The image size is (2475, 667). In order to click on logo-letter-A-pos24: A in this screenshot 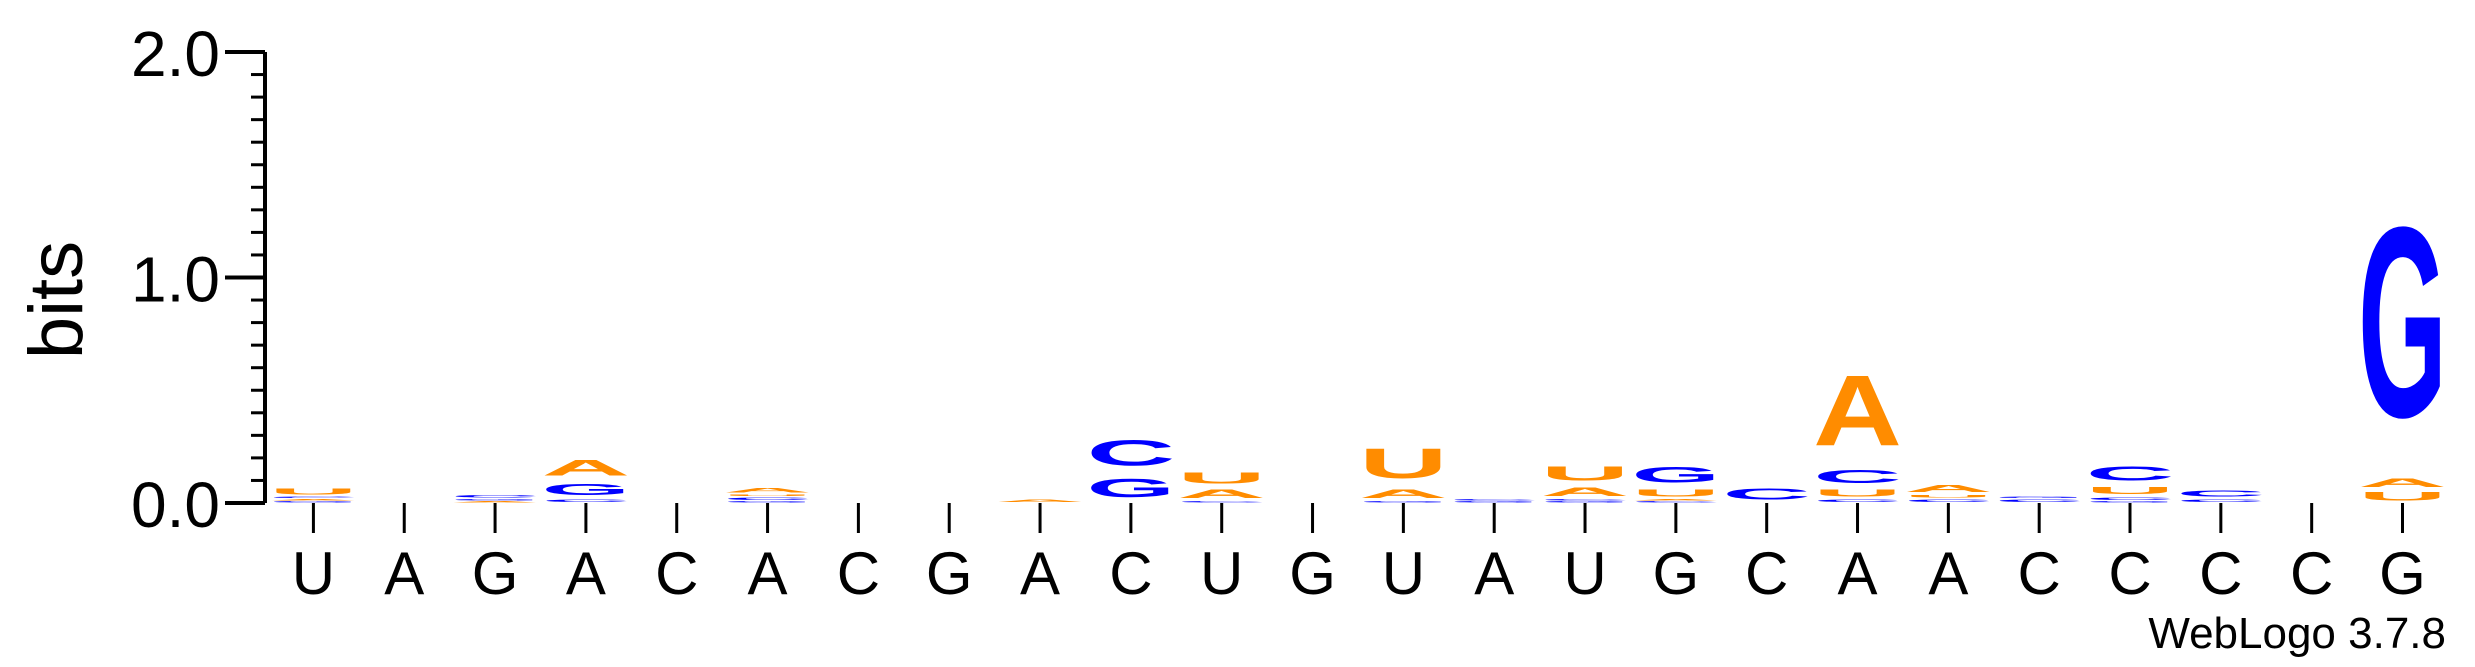, I will do `click(2402, 483)`.